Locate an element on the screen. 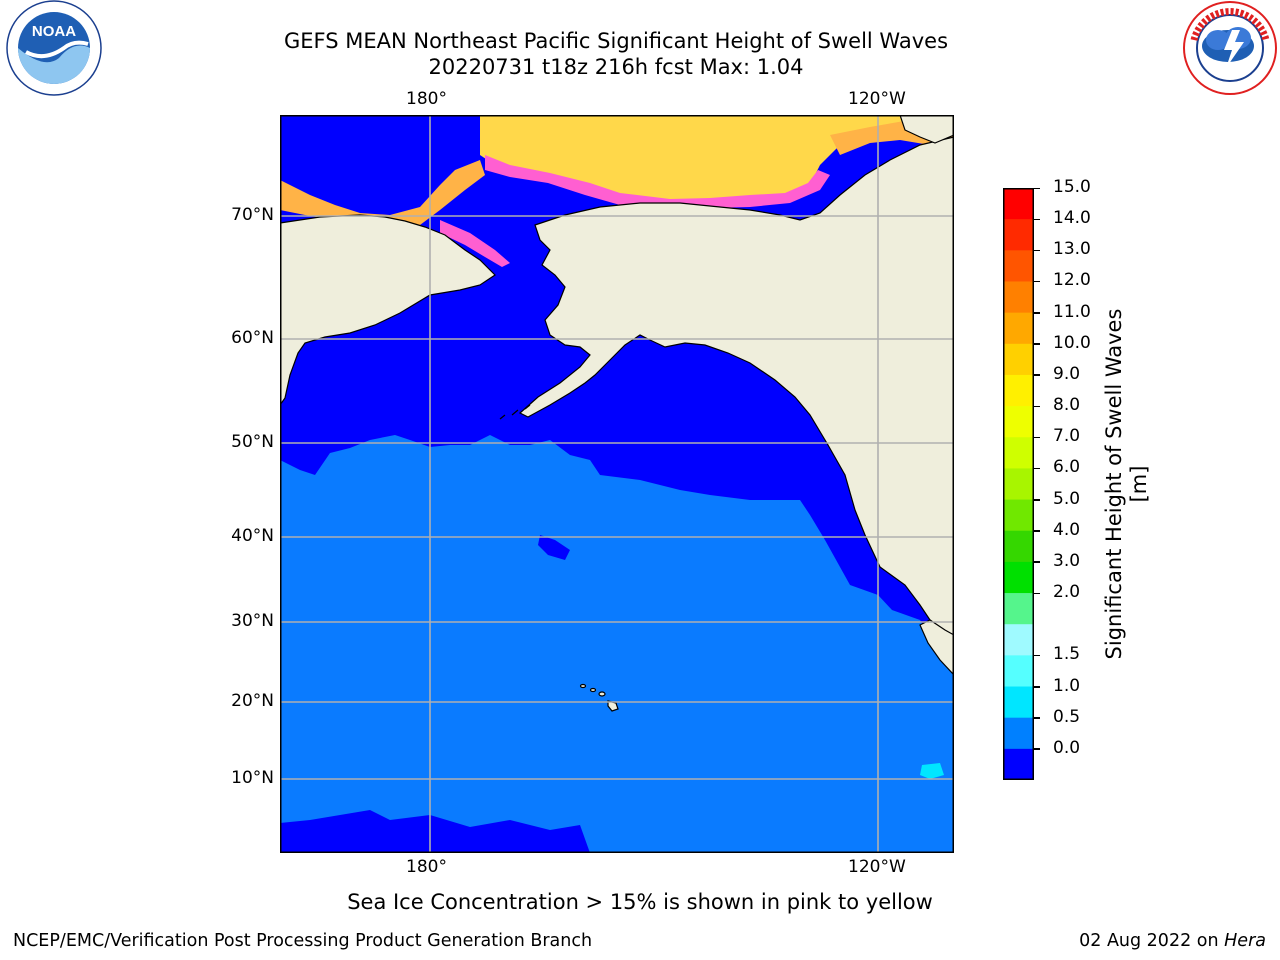 This screenshot has height=960, width=1280. colorbar-tick-label: 6.0 is located at coordinates (1067, 467).